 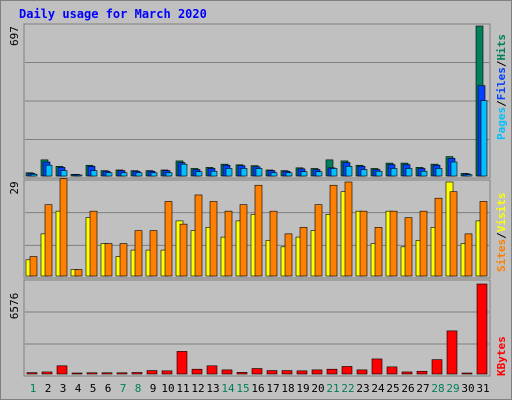 I want to click on legend-entry-kbytes: KBytes, so click(x=501, y=356).